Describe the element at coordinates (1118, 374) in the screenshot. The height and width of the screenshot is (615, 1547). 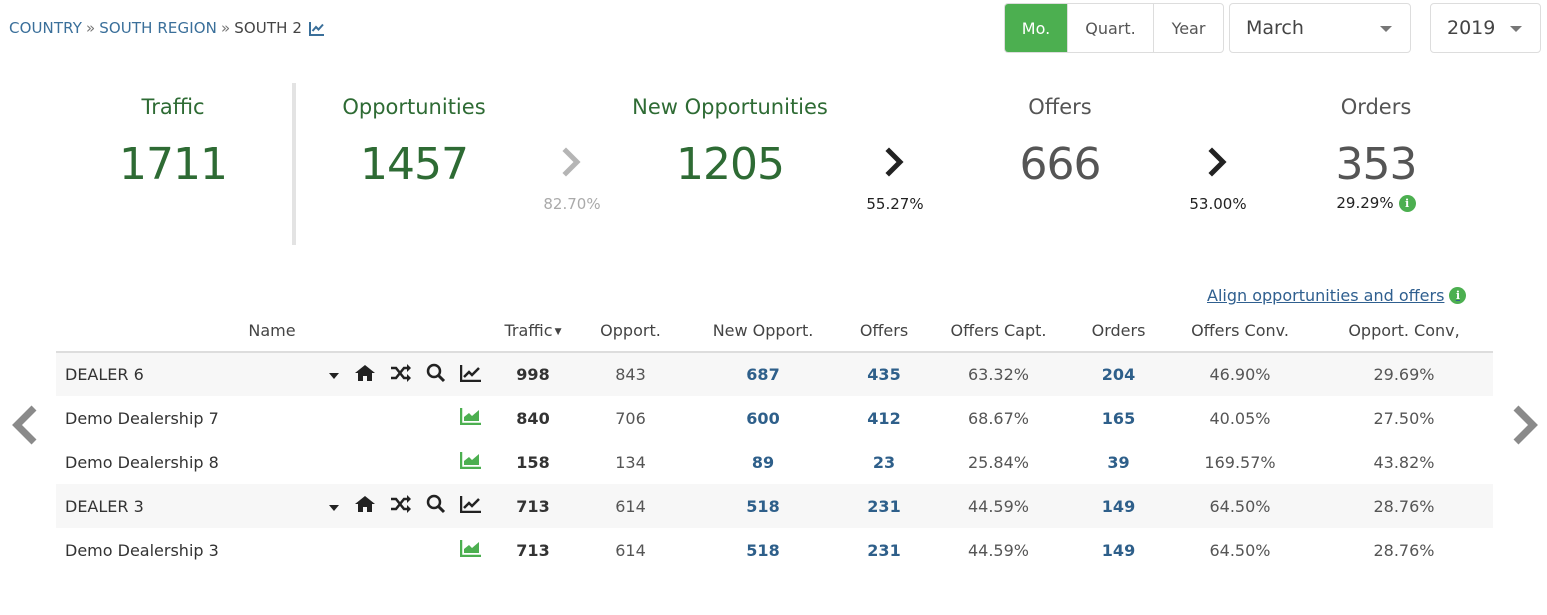
I see `cell-orders: 204` at that location.